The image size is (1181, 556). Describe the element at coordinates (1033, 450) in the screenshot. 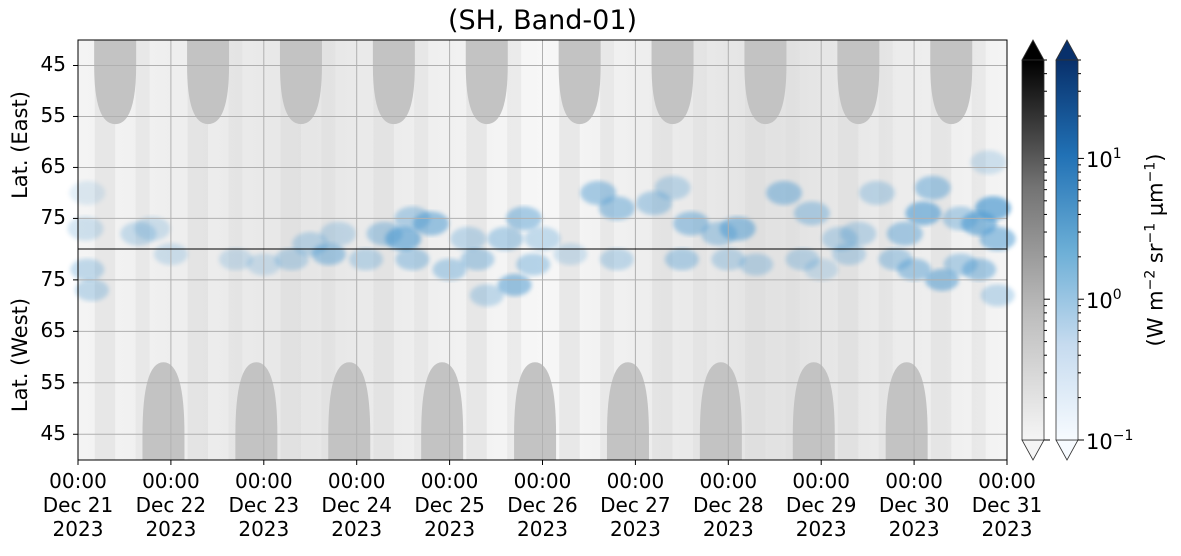

I see `colorbar-gray-extend-min` at that location.